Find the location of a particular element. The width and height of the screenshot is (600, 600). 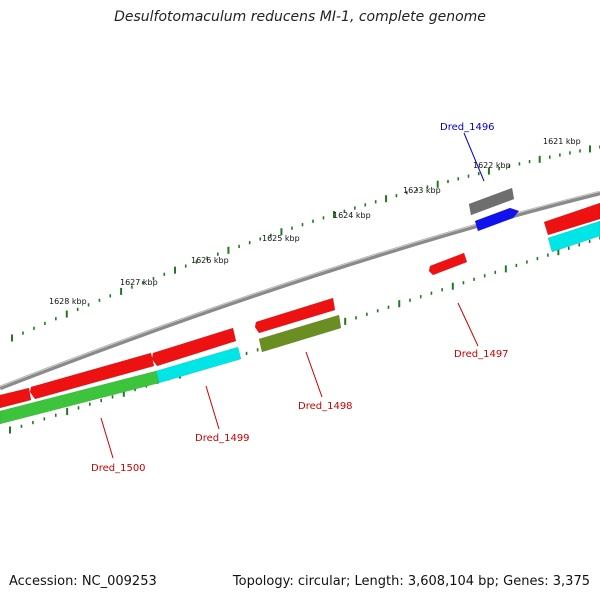

scale-label-1623: 1623 kbp is located at coordinates (422, 190).